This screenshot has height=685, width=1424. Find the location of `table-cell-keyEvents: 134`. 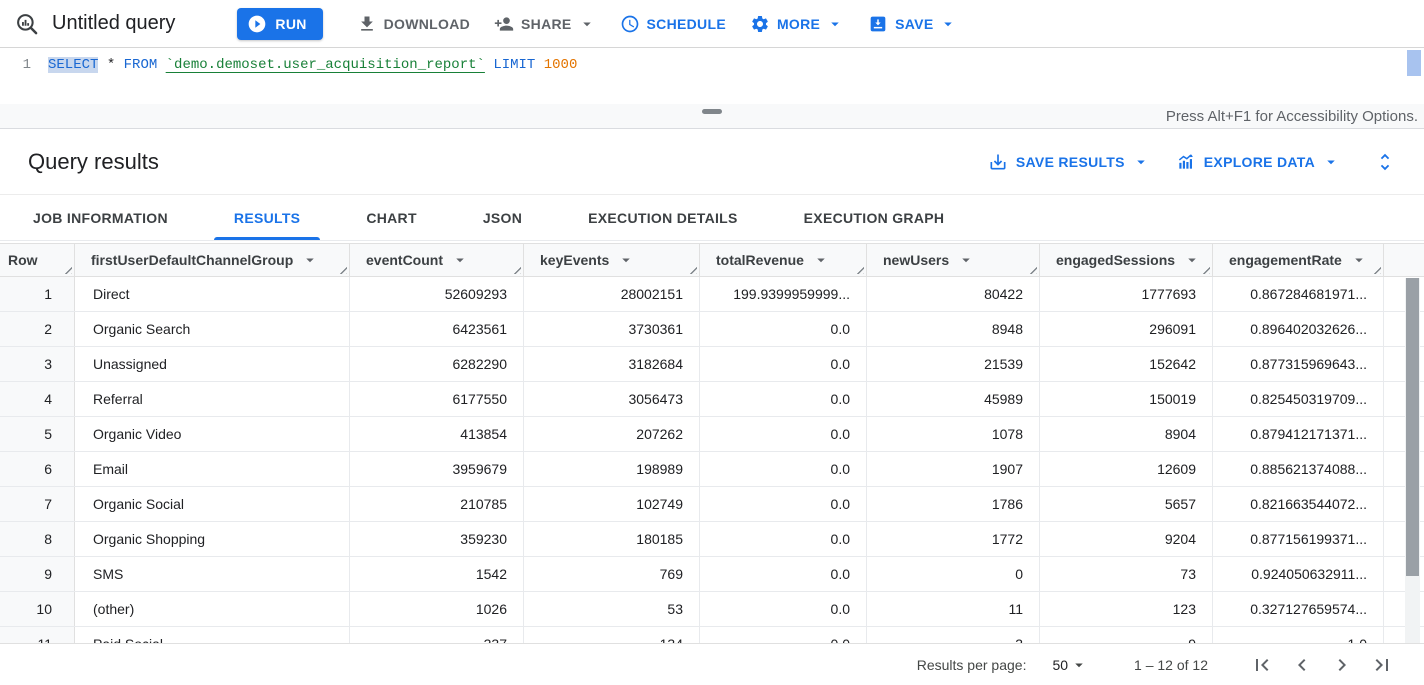

table-cell-keyEvents: 134 is located at coordinates (612, 635).